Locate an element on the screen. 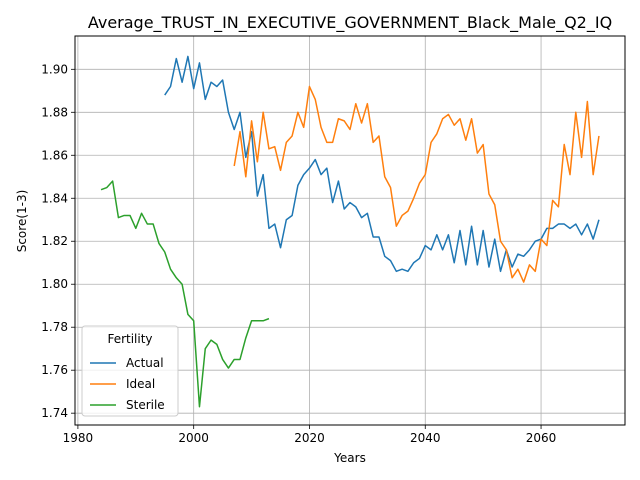 Image resolution: width=640 pixels, height=480 pixels. x-tick-label: 2020 is located at coordinates (309, 438).